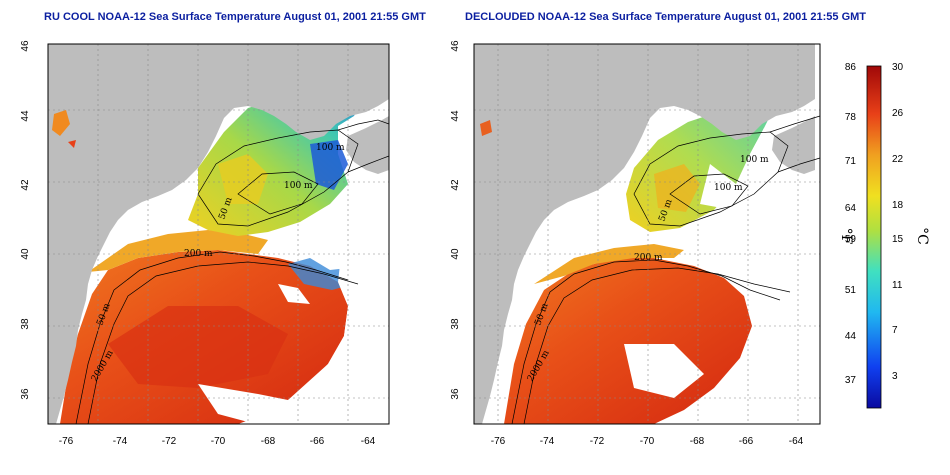 This screenshot has width=950, height=475. What do you see at coordinates (851, 224) in the screenshot?
I see `colorbar-fahrenheit-ticks: 86 78 71 64 59 51 44 37` at bounding box center [851, 224].